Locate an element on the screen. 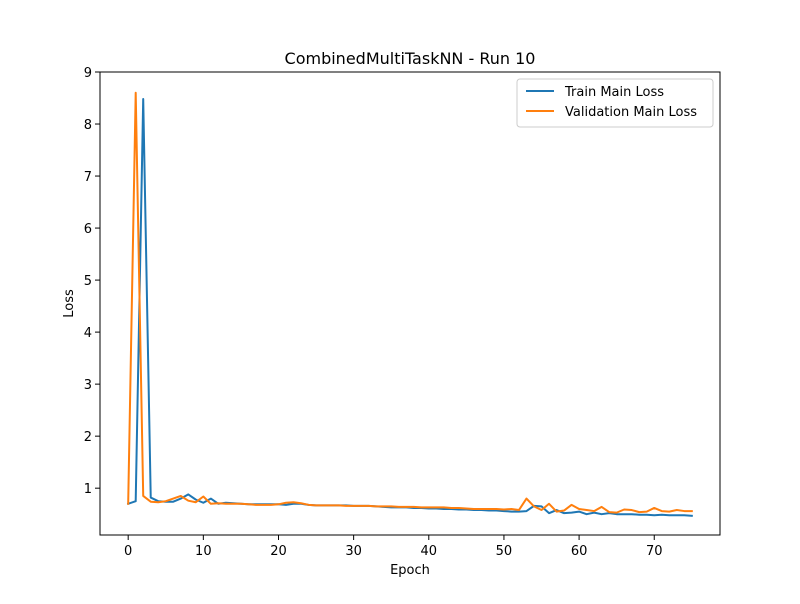 The image size is (800, 604). x-tick-label: 0 is located at coordinates (128, 551).